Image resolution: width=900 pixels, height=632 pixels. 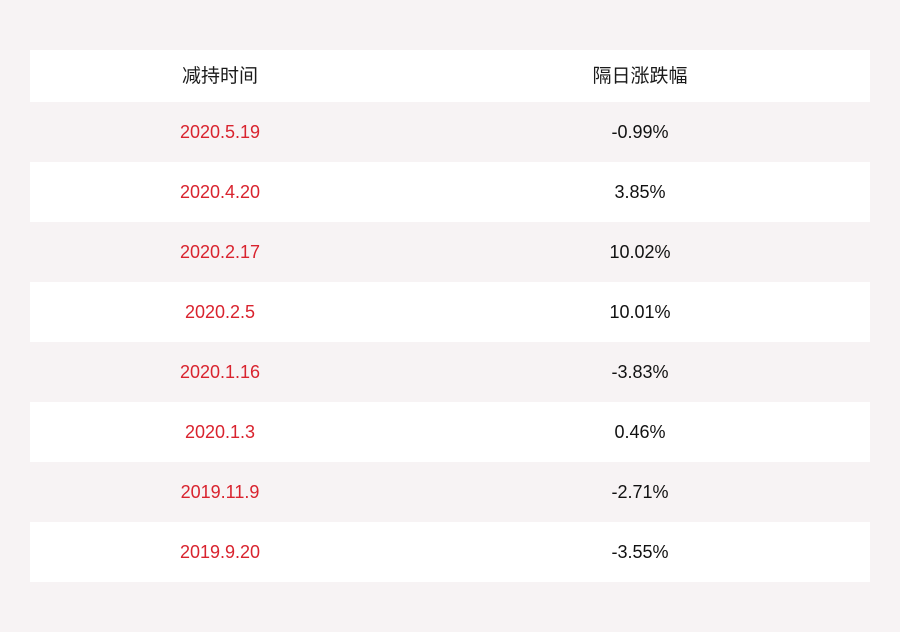 I want to click on row-change: 10.01%, so click(x=640, y=312).